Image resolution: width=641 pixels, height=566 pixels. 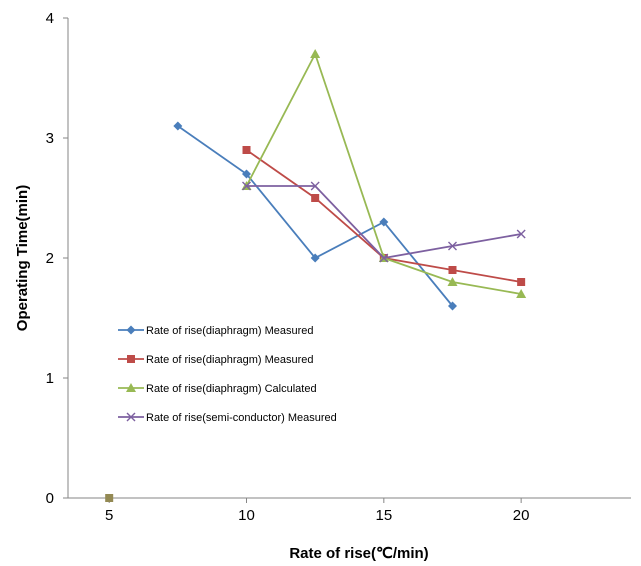 I want to click on legend-item-3: Rate of rise(diaphragm) Calculated, so click(x=217, y=389).